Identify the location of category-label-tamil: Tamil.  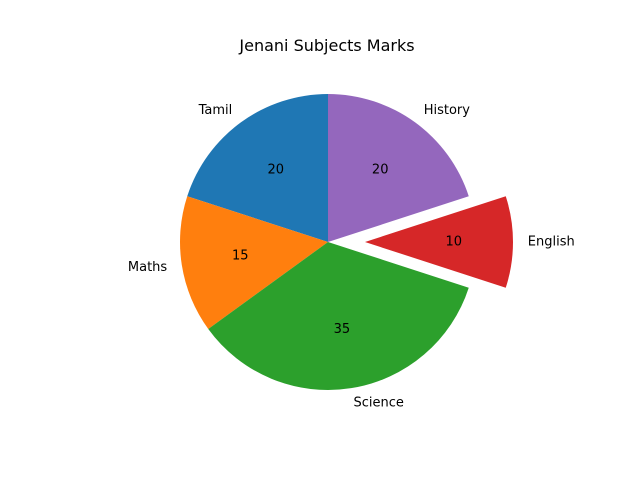
(215, 110).